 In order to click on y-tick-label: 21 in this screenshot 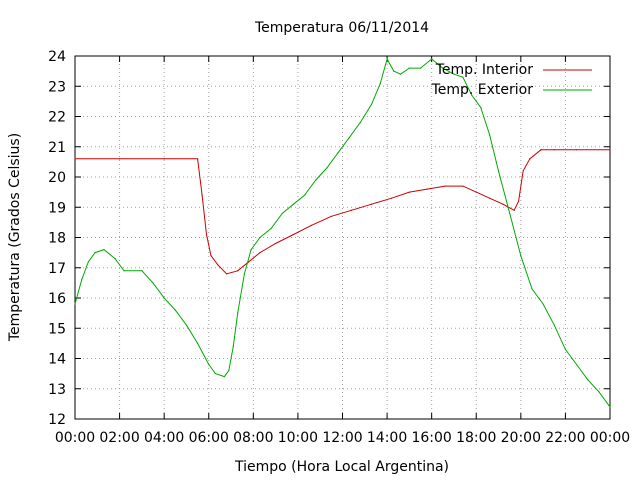, I will do `click(57, 148)`.